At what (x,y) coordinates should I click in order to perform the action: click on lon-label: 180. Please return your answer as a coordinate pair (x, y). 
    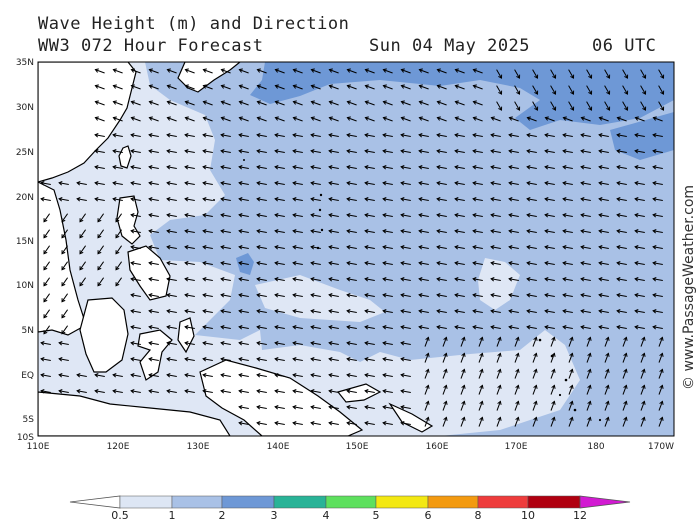
    Looking at the image, I should click on (595, 447).